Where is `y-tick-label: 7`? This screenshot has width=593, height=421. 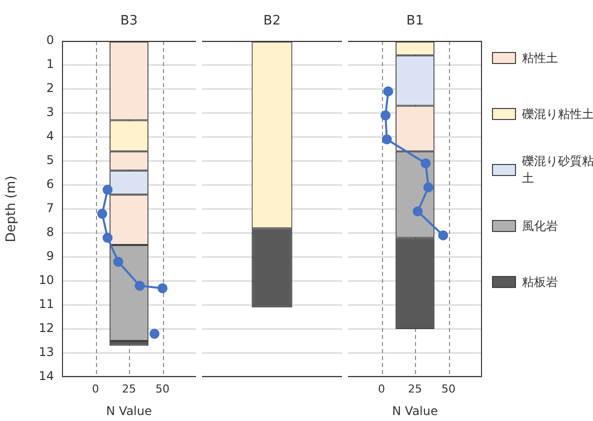
y-tick-label: 7 is located at coordinates (50, 208).